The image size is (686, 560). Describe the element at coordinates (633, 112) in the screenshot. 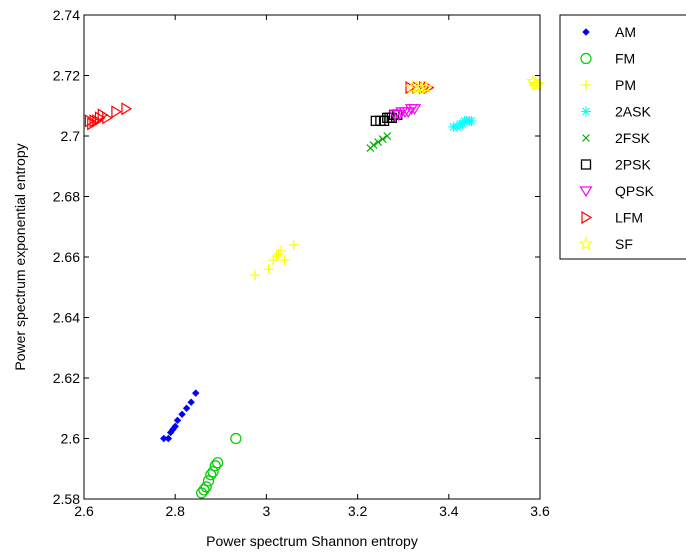

I see `legend-label: 2ASK` at that location.